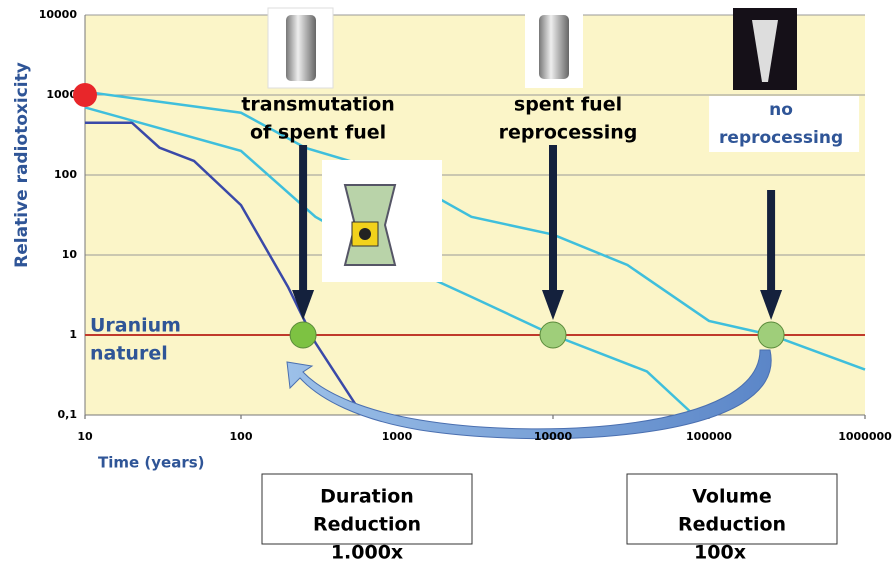  What do you see at coordinates (58, 14) in the screenshot?
I see `y-tick-label: 10000` at bounding box center [58, 14].